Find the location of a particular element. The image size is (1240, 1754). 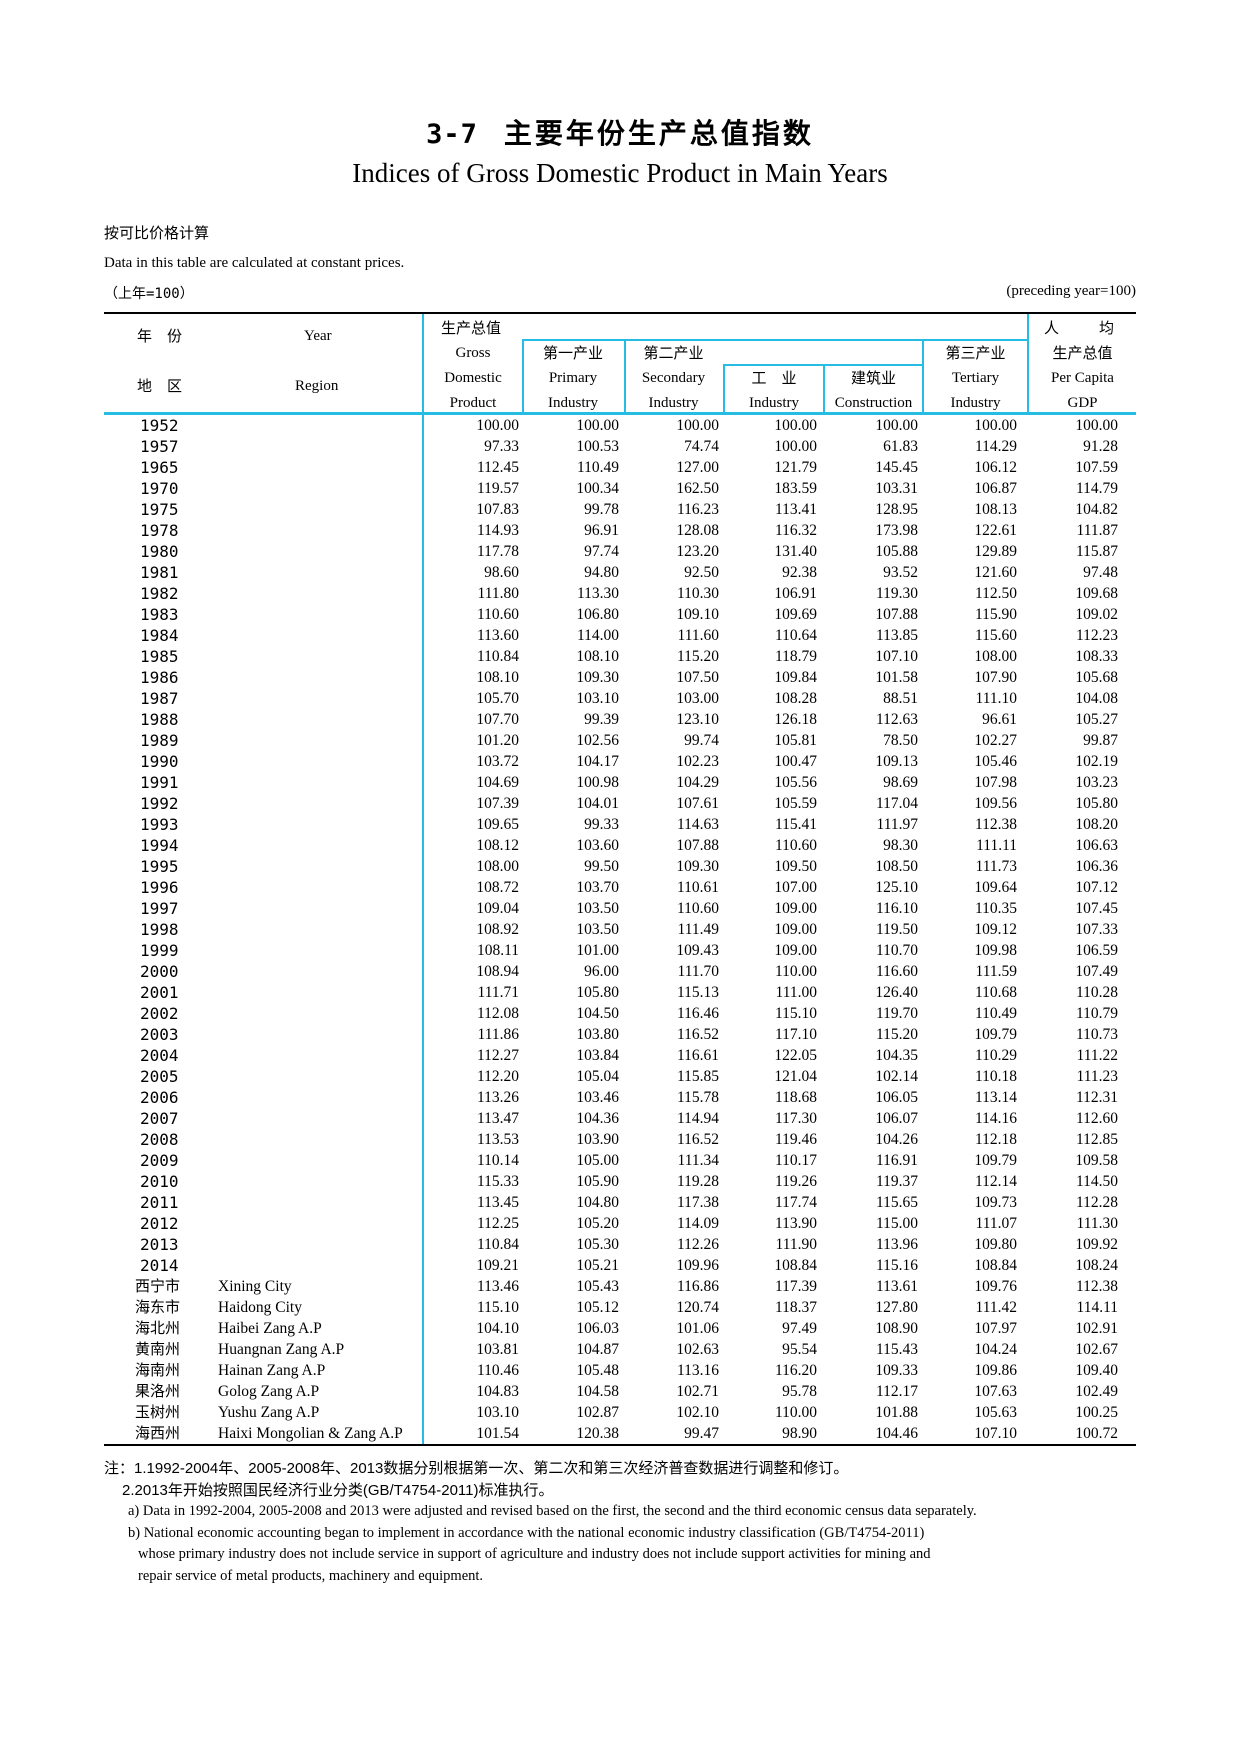

value-cell: 122.05 is located at coordinates (795, 1055).